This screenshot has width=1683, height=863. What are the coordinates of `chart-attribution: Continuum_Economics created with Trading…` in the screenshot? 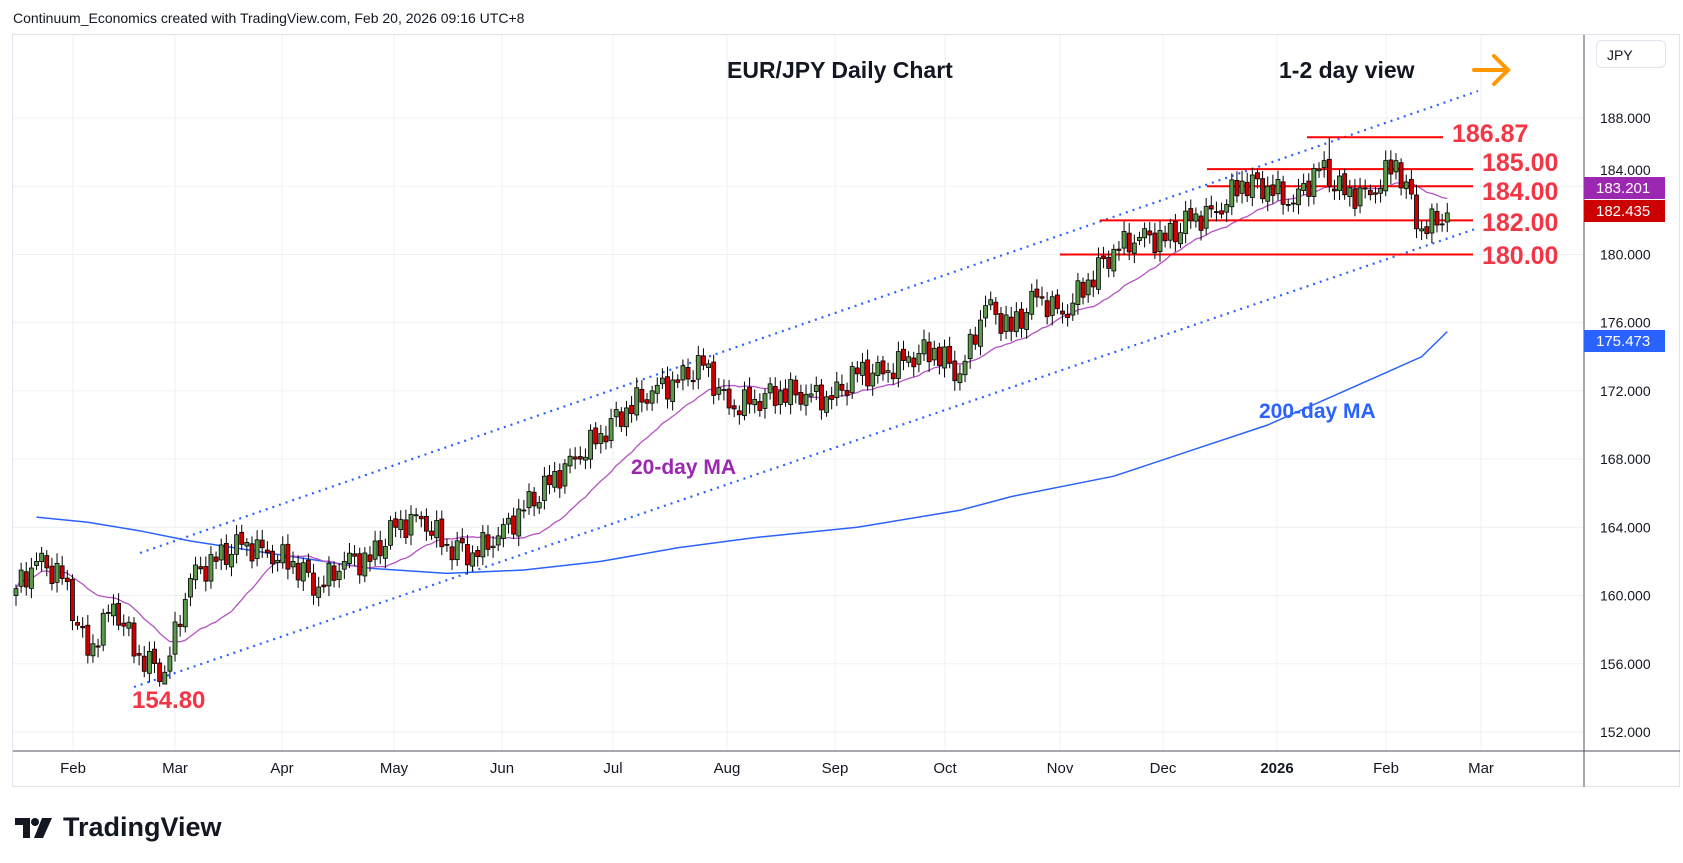 It's located at (269, 18).